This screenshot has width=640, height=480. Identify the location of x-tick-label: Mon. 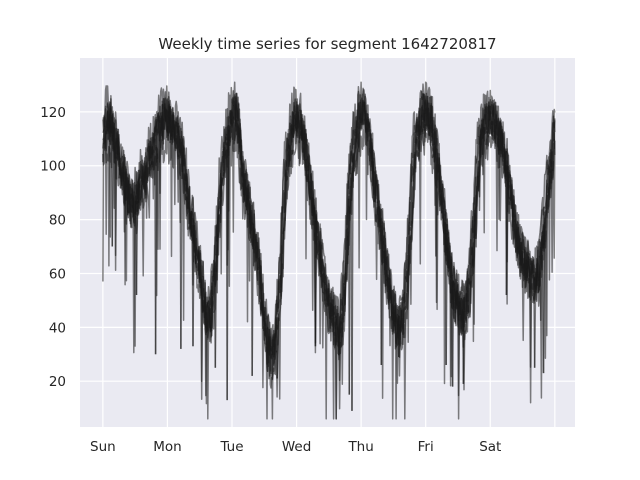
(167, 447).